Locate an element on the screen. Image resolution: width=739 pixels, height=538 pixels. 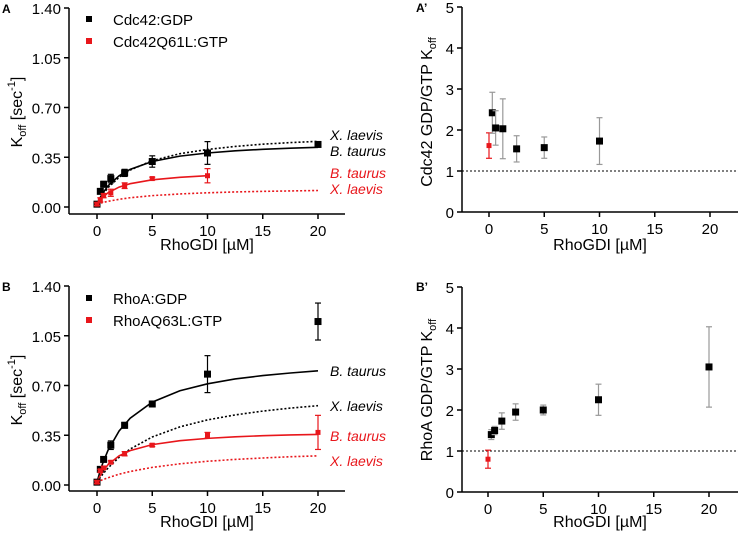
y-axis-label: RhoA GDP/GTP Koff is located at coordinates (429, 389).